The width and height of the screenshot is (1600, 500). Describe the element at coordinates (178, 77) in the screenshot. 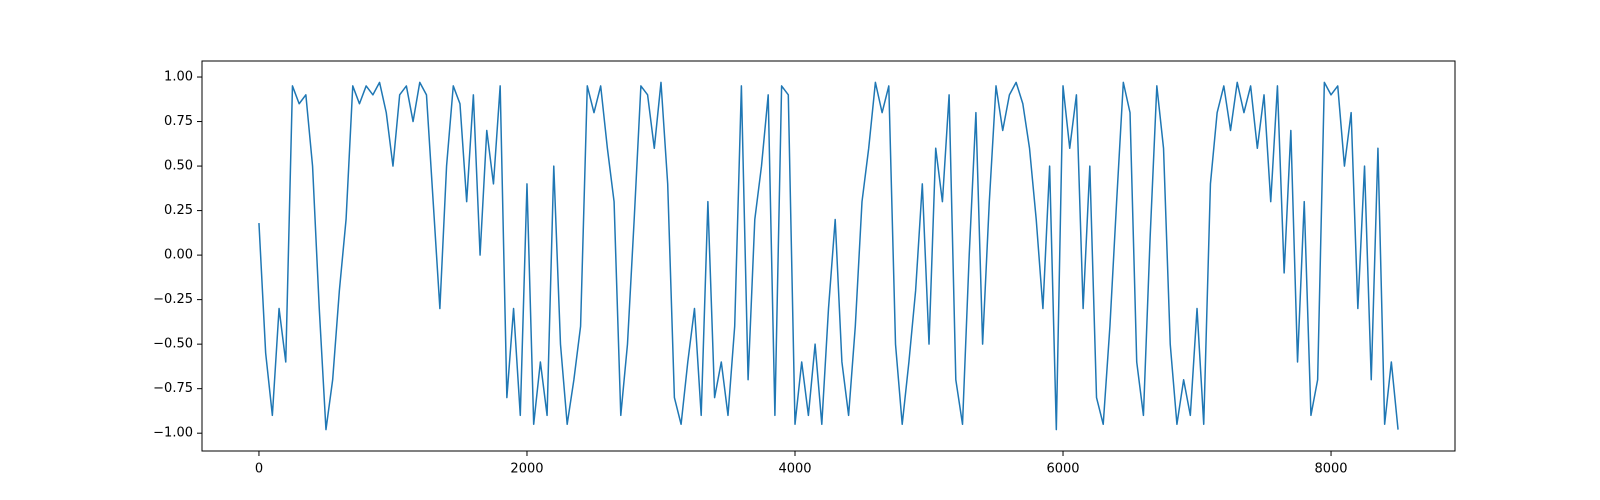

I see `y-tick-label: 1.00` at that location.